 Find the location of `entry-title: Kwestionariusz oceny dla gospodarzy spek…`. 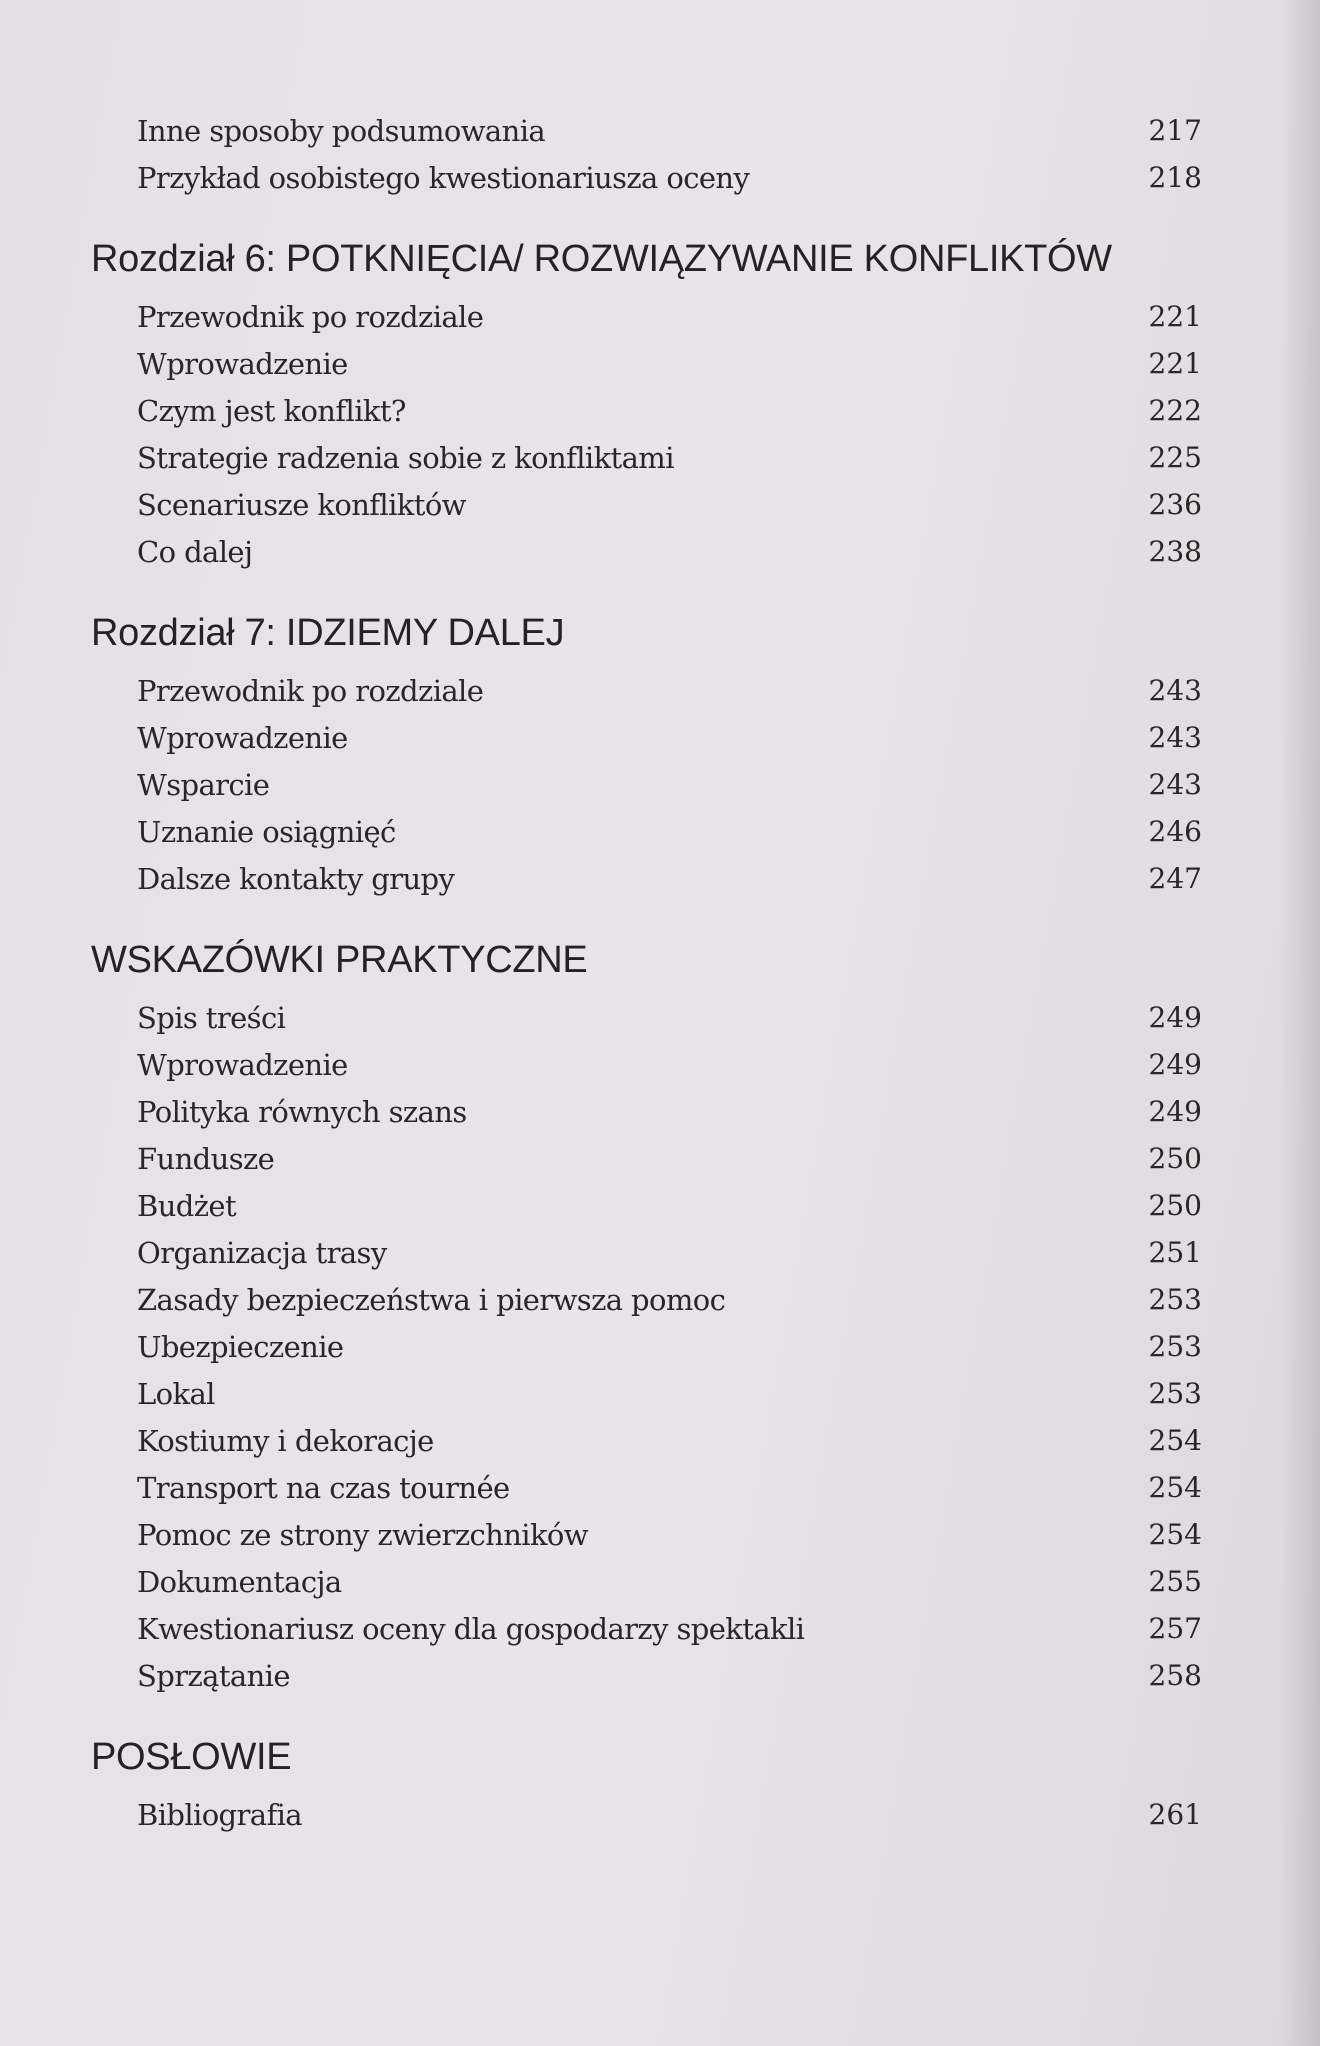

entry-title: Kwestionariusz oceny dla gospodarzy spek… is located at coordinates (471, 1628).